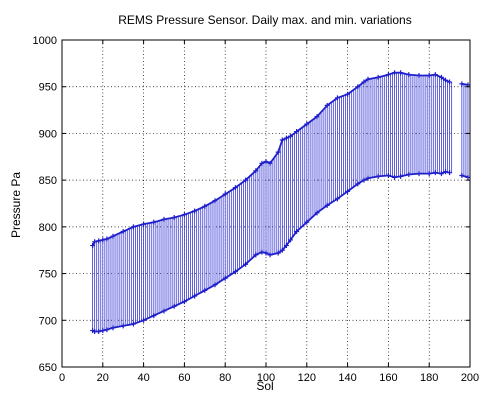  Describe the element at coordinates (143, 378) in the screenshot. I see `x-tick-label: 40` at that location.